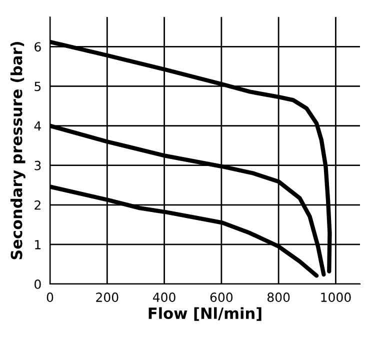 The width and height of the screenshot is (378, 343). I want to click on x-axis-title: Flow [Nl/min], so click(205, 314).